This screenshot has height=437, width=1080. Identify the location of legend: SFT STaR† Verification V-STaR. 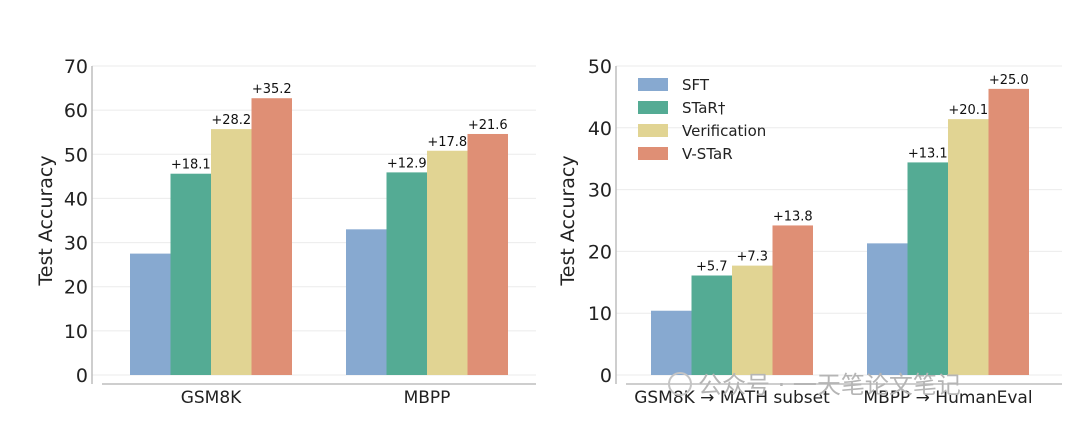
(702, 119).